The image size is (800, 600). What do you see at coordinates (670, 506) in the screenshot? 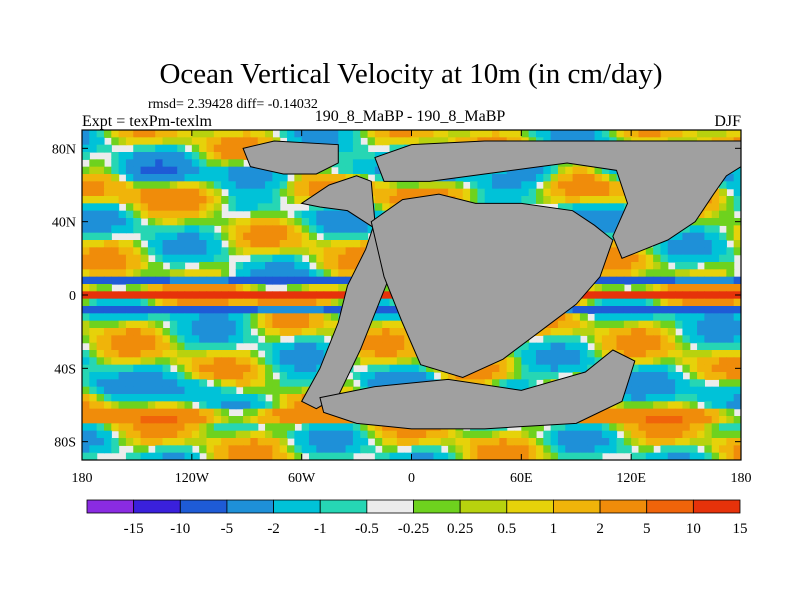
I see `colorbar-box` at bounding box center [670, 506].